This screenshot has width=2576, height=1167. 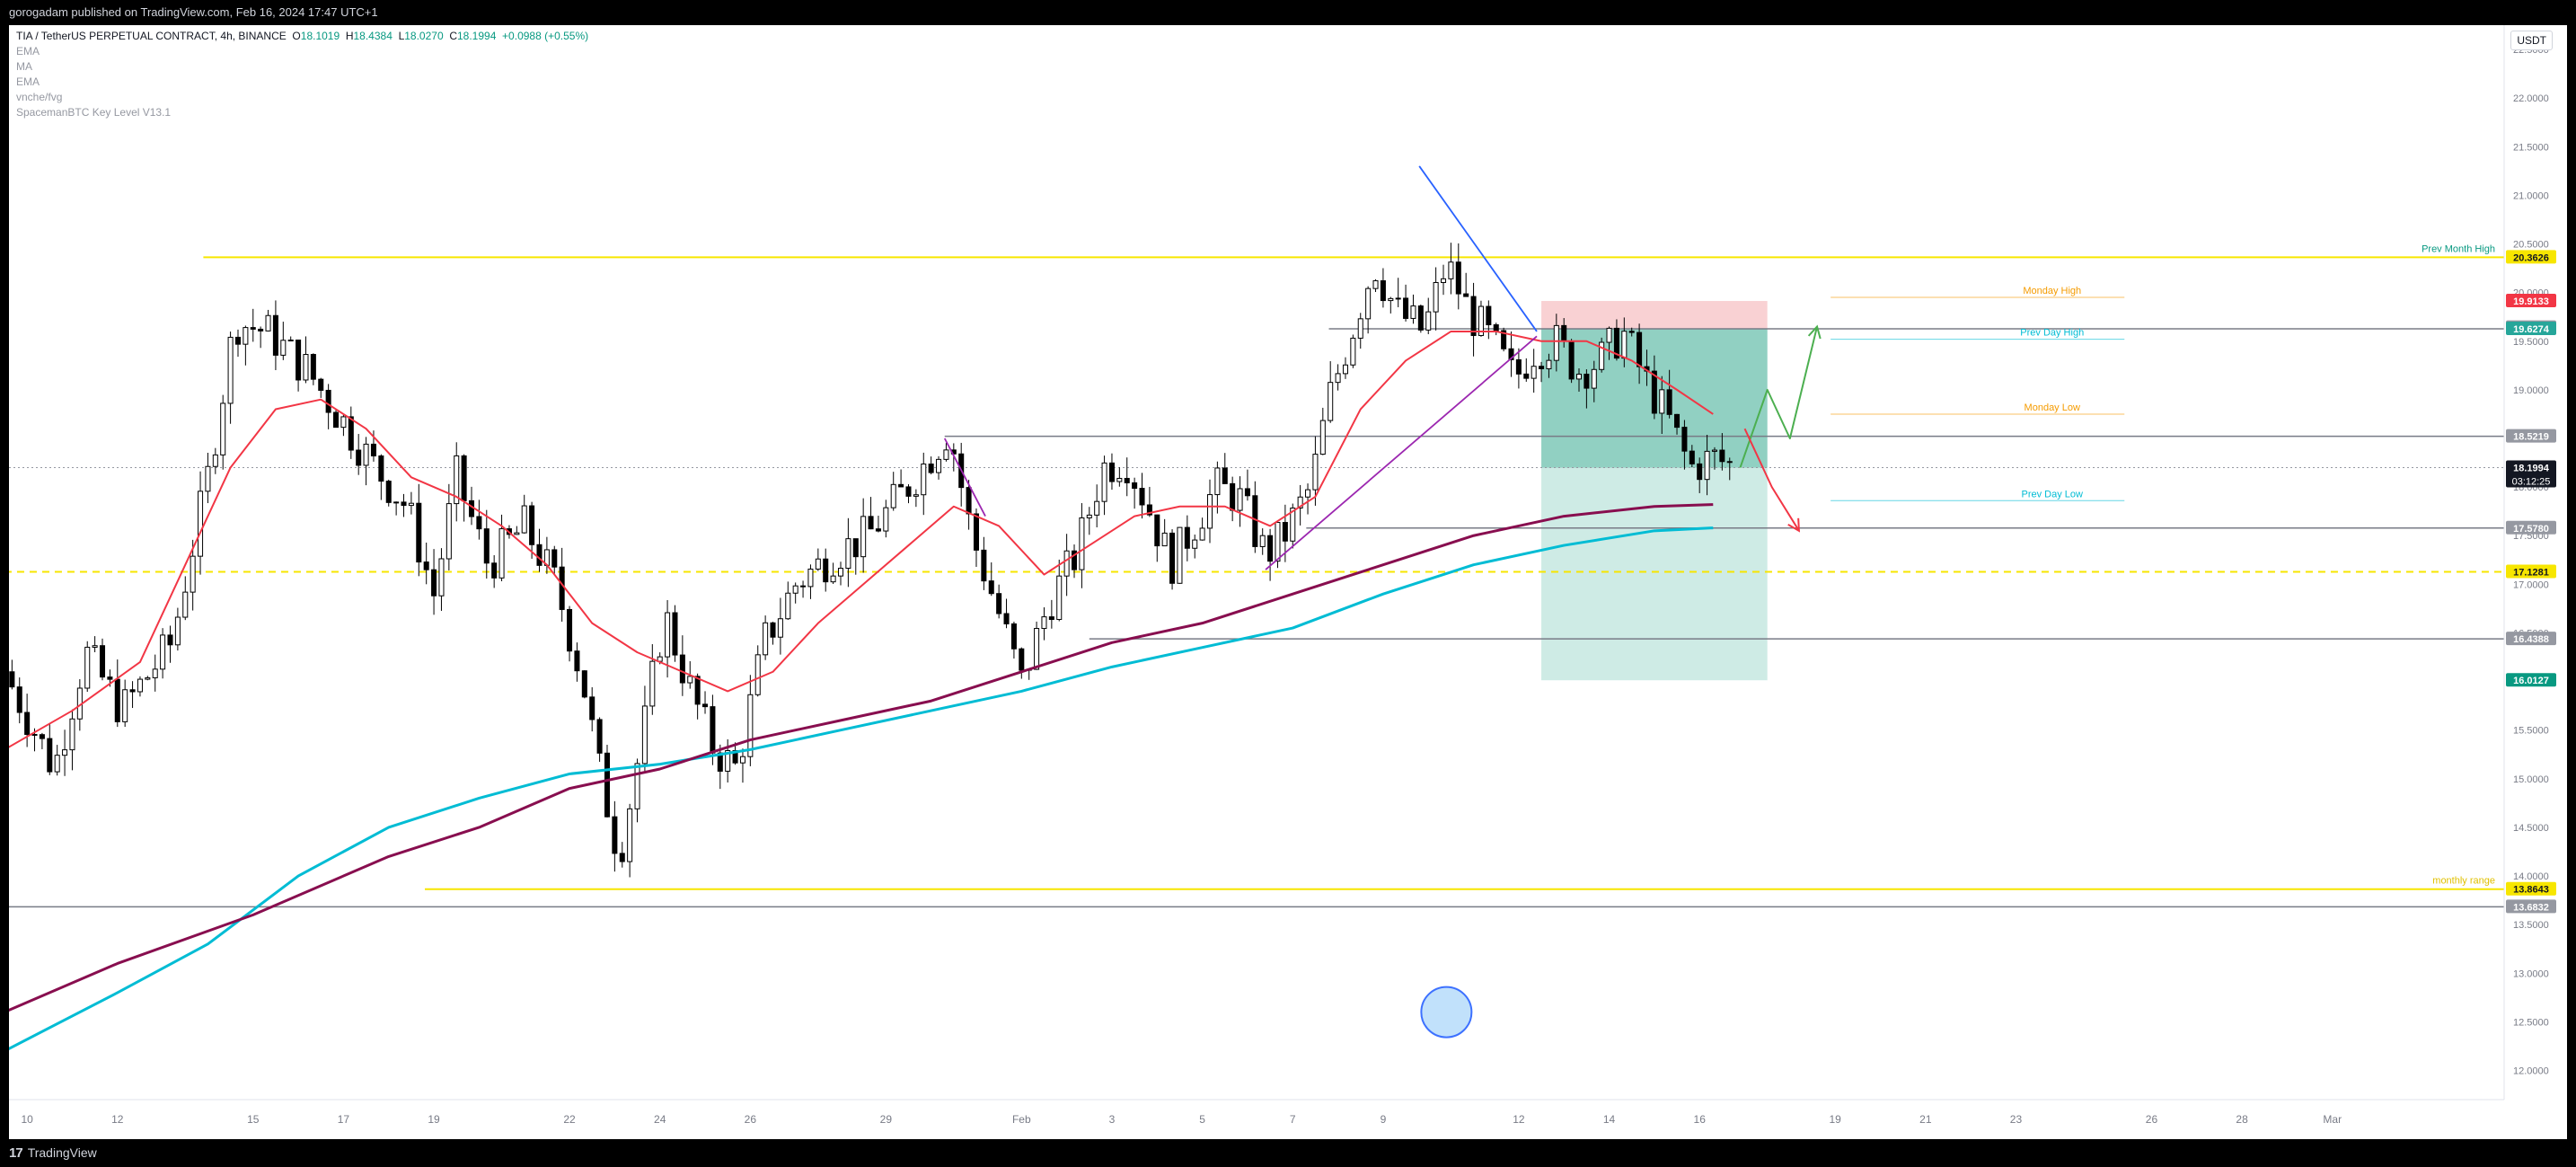 I want to click on x-tick-label-2: 15, so click(x=253, y=1119).